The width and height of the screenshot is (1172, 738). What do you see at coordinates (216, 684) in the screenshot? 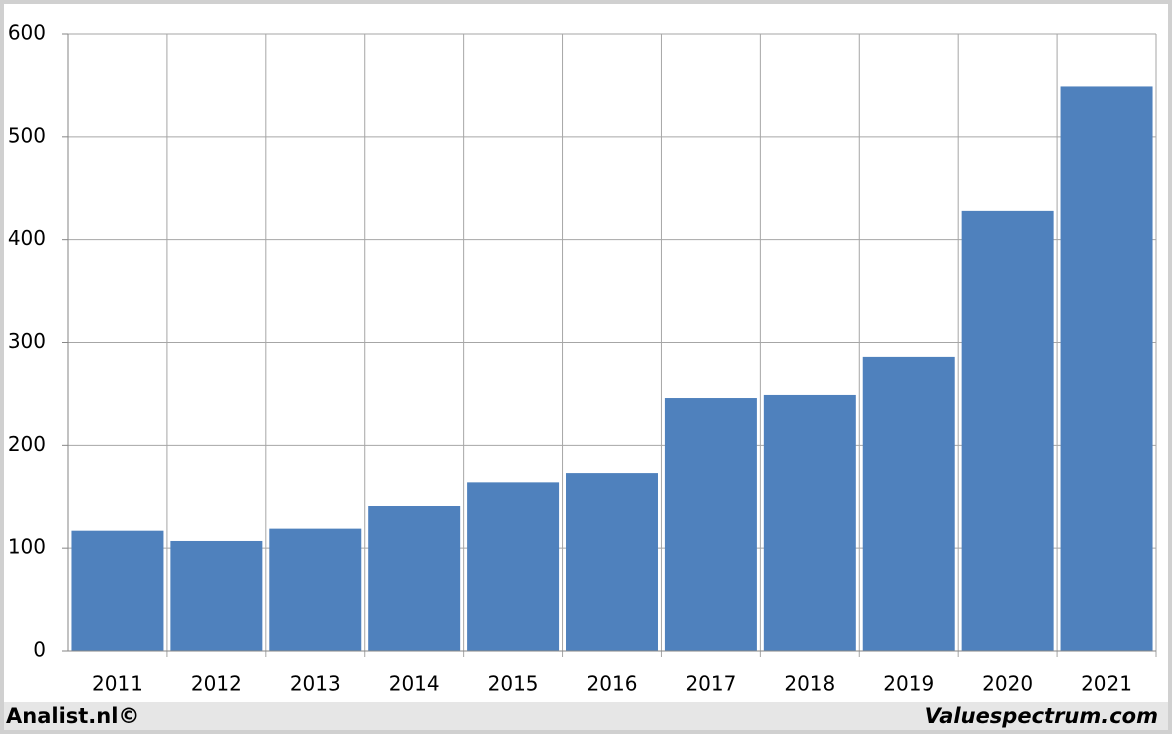
I see `x-tick-label: 2012` at bounding box center [216, 684].